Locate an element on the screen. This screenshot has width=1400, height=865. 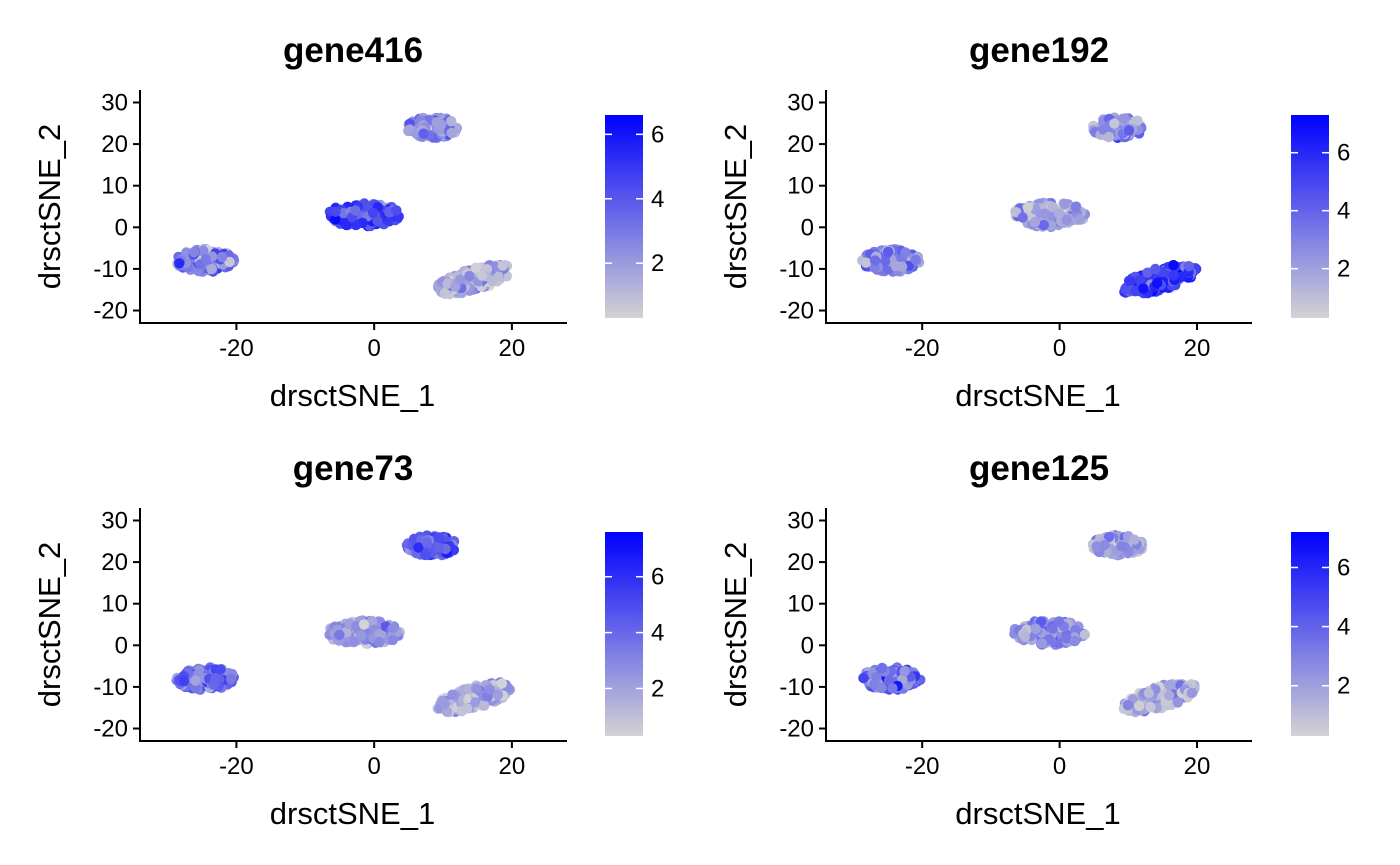
colorbar: 2 4 6 is located at coordinates (634, 634).